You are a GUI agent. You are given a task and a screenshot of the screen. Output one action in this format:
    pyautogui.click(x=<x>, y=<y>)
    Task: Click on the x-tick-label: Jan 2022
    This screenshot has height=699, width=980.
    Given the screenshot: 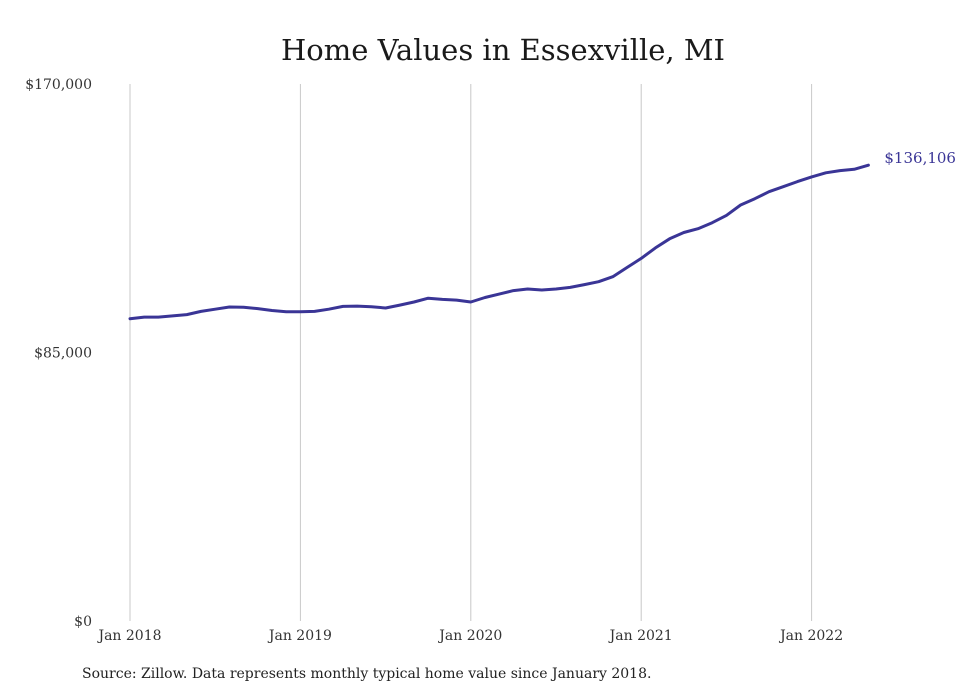 What is the action you would take?
    pyautogui.click(x=810, y=636)
    